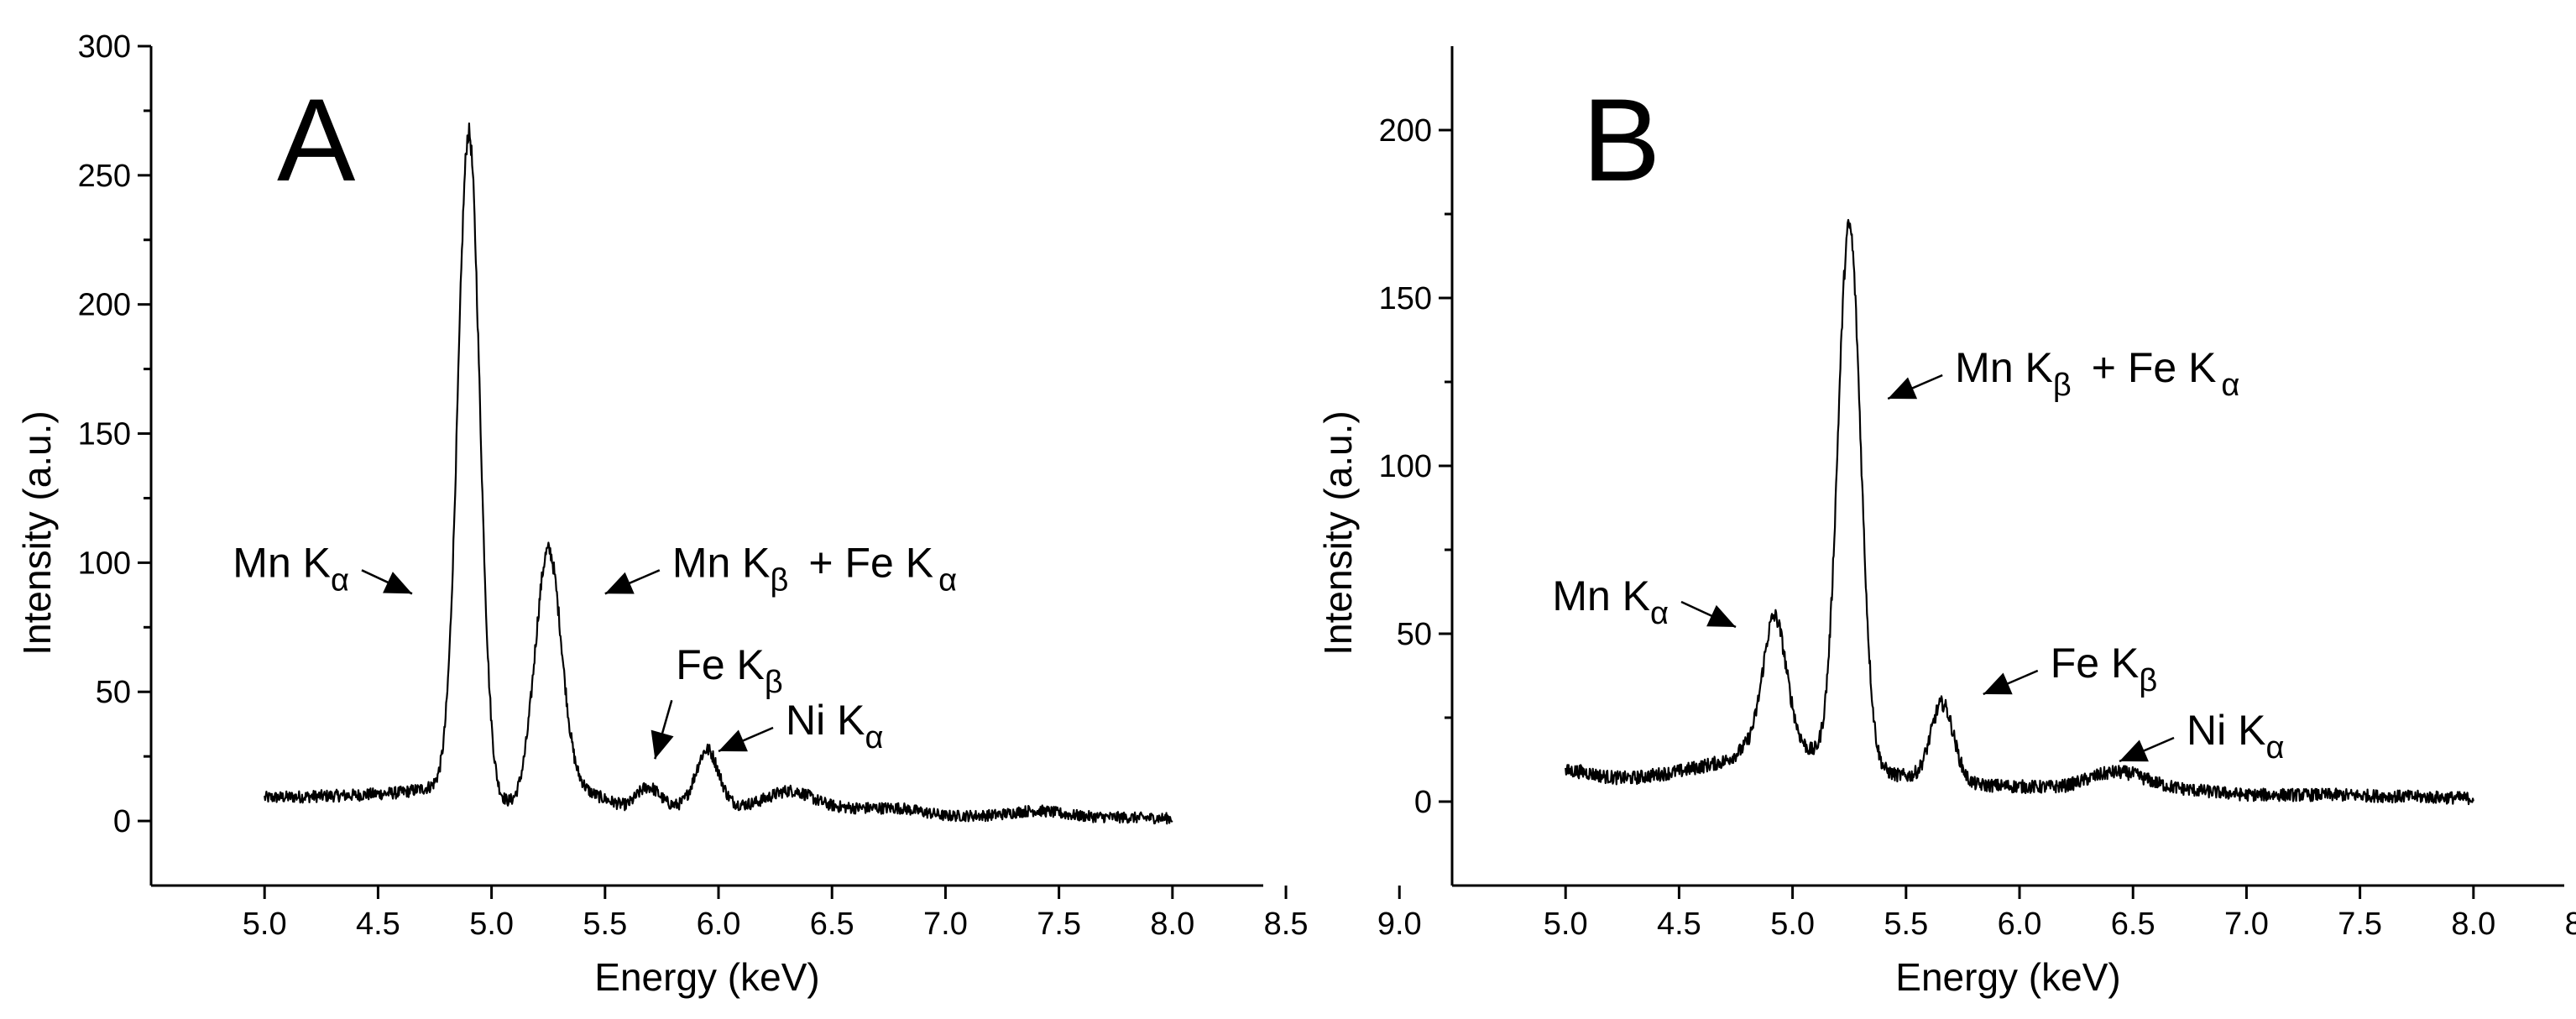  I want to click on panel-label: B, so click(1621, 140).